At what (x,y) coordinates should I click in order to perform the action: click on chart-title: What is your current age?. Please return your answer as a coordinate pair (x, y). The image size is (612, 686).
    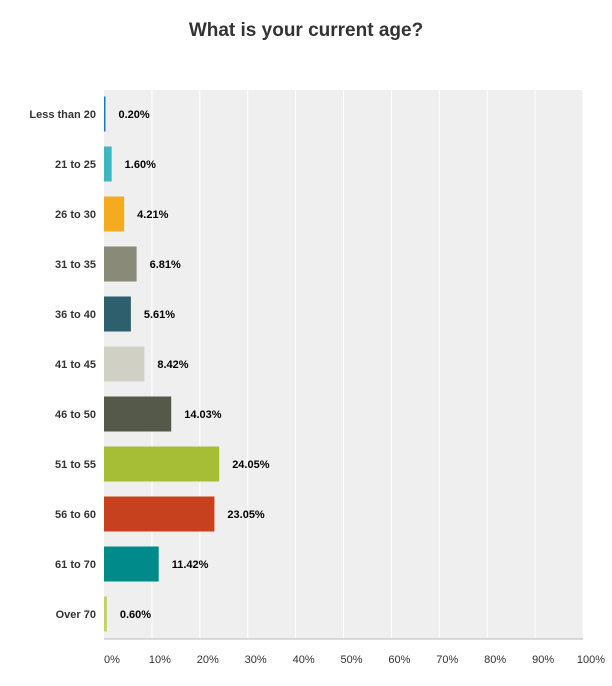
    Looking at the image, I should click on (306, 30).